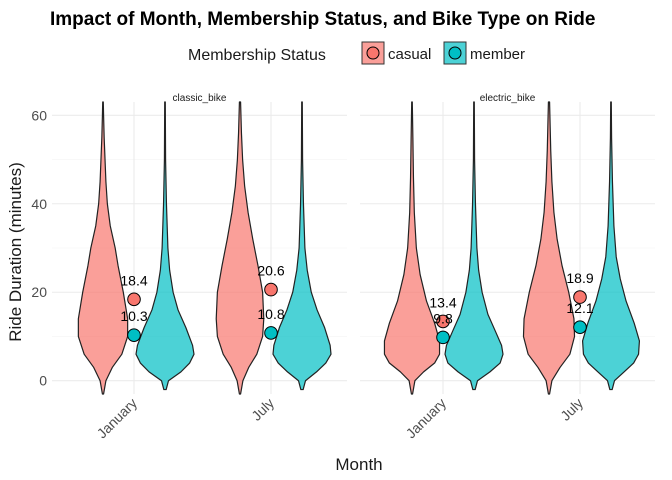 The height and width of the screenshot is (480, 672). What do you see at coordinates (270, 314) in the screenshot?
I see `mean-label-july-member: 10.8` at bounding box center [270, 314].